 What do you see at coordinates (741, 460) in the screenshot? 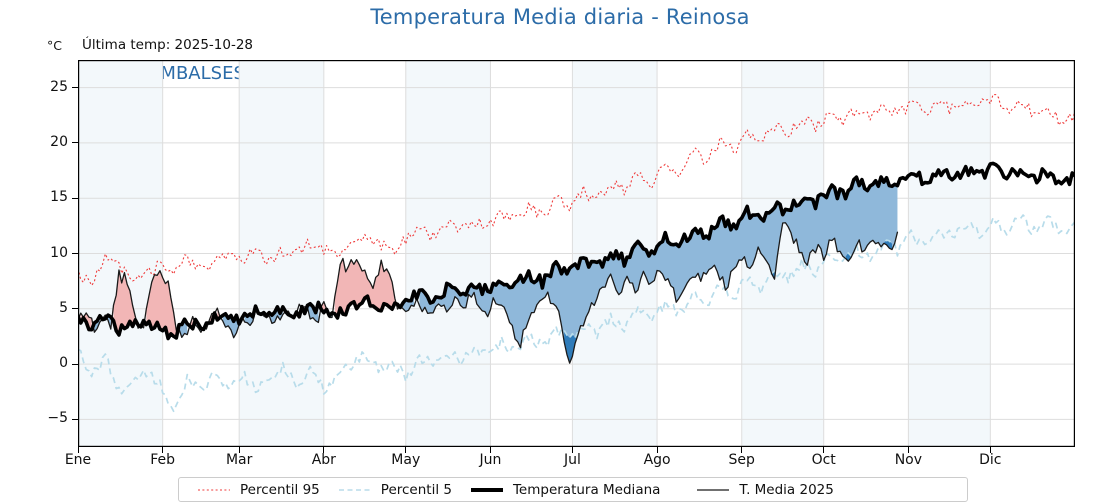
I see `x-tick-label: Sep` at bounding box center [741, 460].